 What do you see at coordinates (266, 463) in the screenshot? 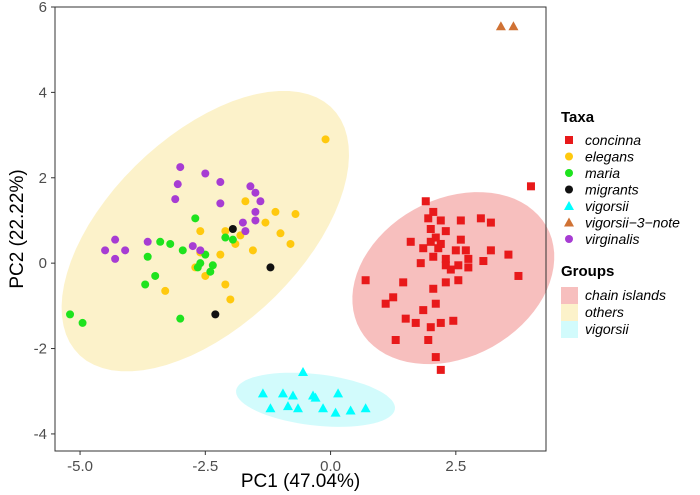
I see `x-axis-ticks: -5.0 -2.5 0.0 2.5` at bounding box center [266, 463].